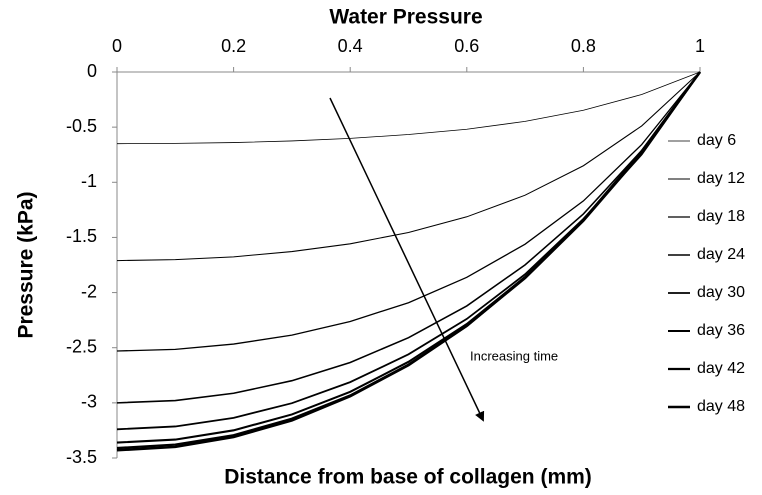 This screenshot has height=495, width=762. Describe the element at coordinates (716, 140) in the screenshot. I see `legend-label: day 6` at that location.